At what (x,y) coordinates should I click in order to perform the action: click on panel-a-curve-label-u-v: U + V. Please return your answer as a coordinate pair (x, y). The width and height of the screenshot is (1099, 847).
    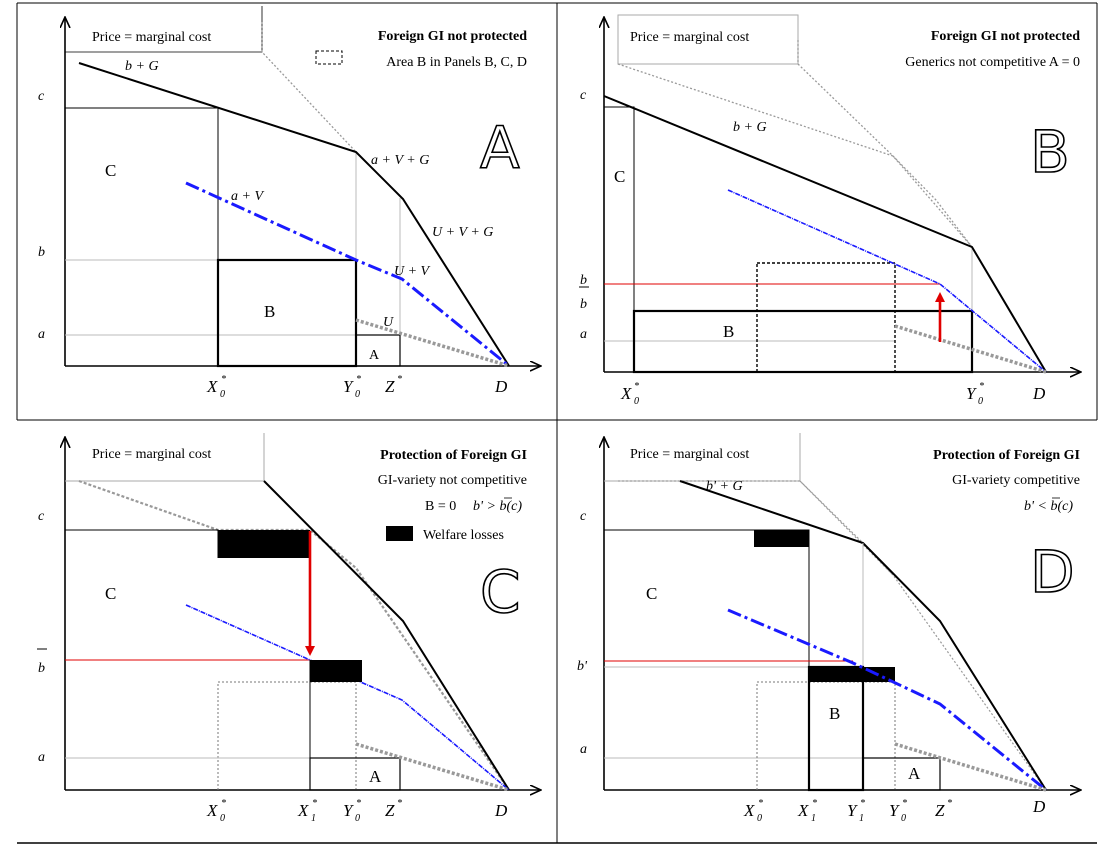
    Looking at the image, I should click on (412, 271).